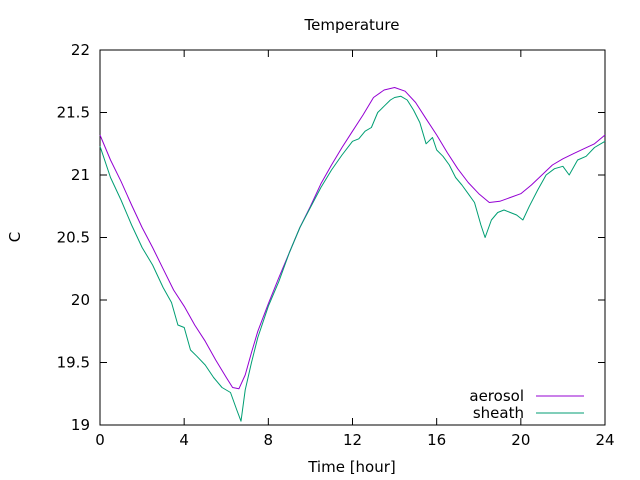 The image size is (640, 480). Describe the element at coordinates (100, 440) in the screenshot. I see `x-tick-label: 0` at that location.